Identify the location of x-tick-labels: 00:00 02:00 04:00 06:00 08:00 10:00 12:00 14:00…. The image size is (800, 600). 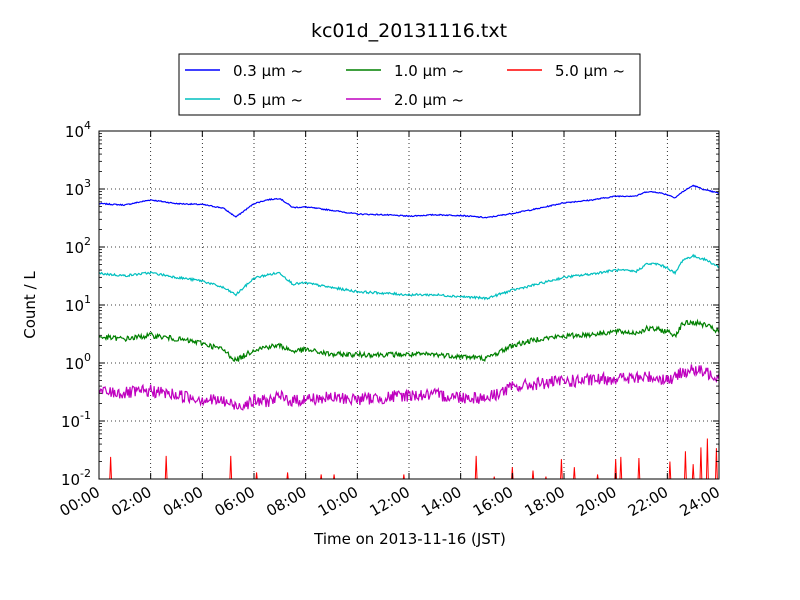
(390, 501).